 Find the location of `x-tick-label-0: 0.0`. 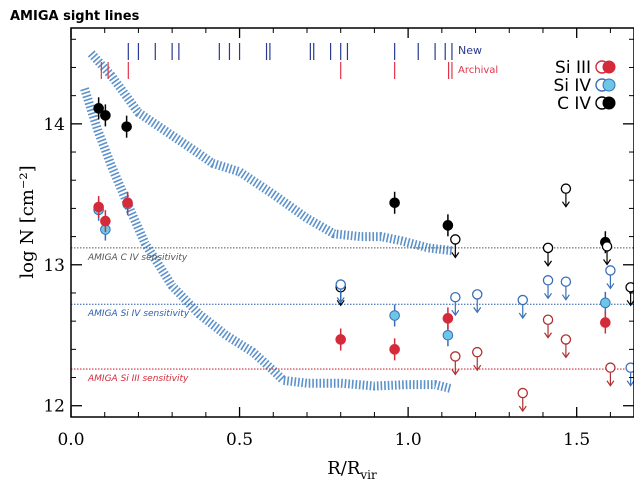

x-tick-label-0: 0.0 is located at coordinates (70, 440).